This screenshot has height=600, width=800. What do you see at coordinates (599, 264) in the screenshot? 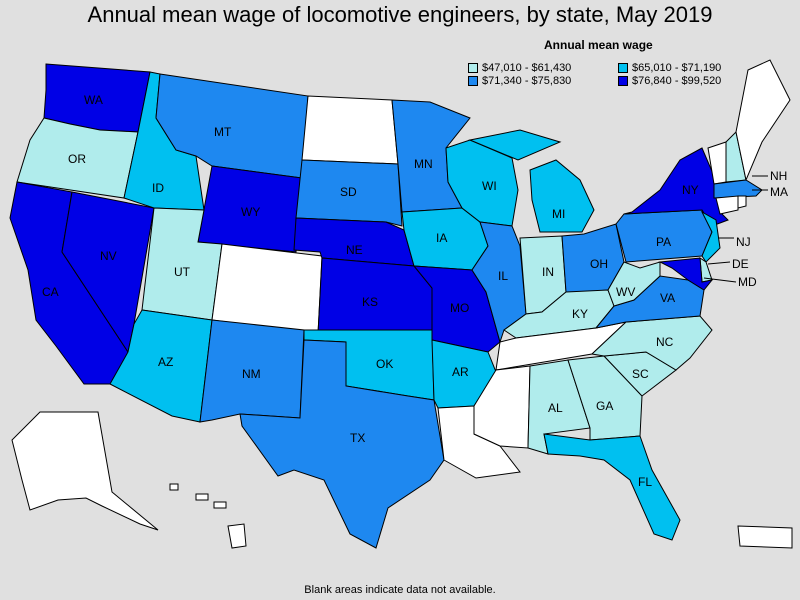
I see `label-oh: OH` at bounding box center [599, 264].